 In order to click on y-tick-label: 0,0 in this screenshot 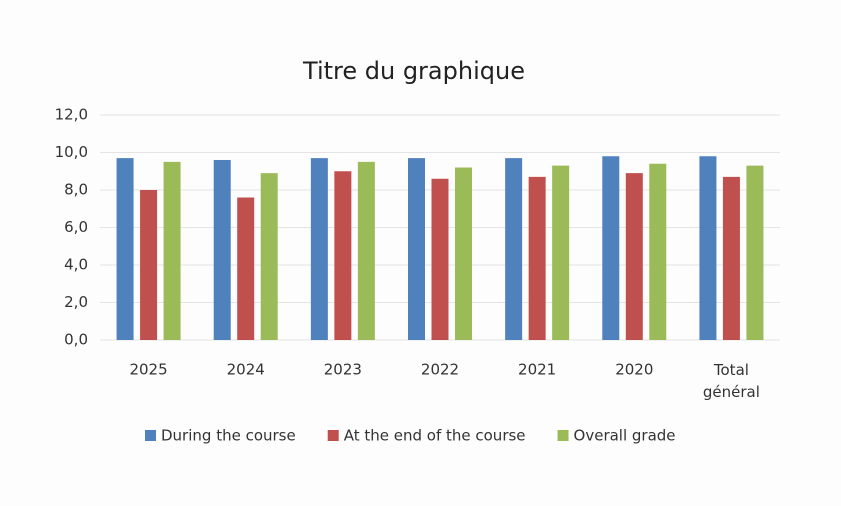, I will do `click(76, 340)`.